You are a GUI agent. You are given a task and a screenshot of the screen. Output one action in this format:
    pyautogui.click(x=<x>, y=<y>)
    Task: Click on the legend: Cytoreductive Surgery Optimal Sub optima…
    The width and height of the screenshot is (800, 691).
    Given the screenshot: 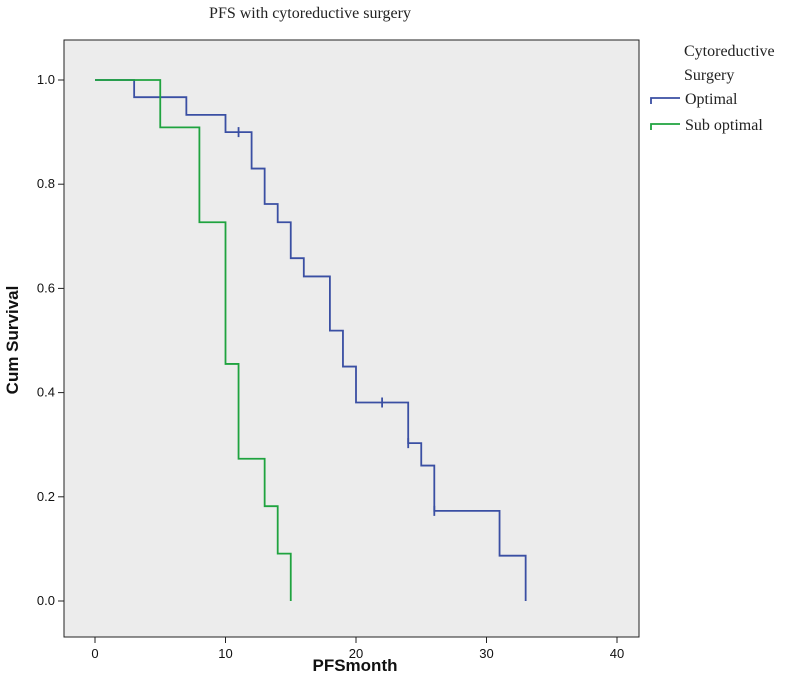 What is the action you would take?
    pyautogui.click(x=712, y=88)
    